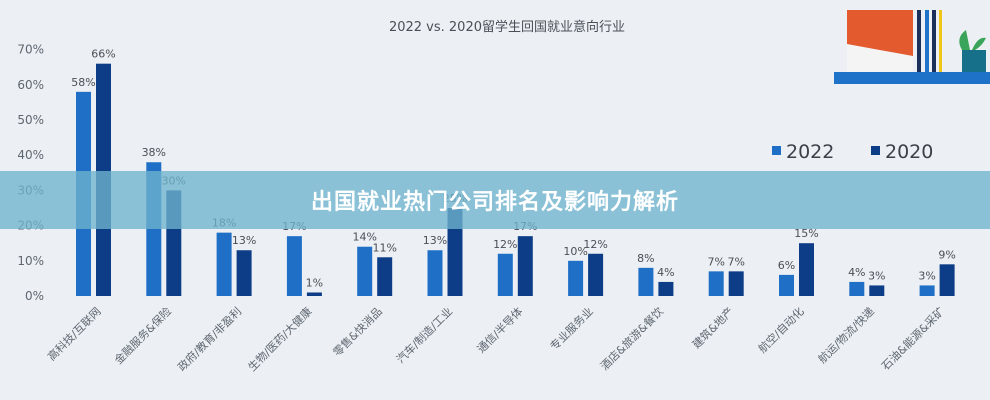 Image resolution: width=990 pixels, height=400 pixels. Describe the element at coordinates (846, 335) in the screenshot. I see `x-tick-label: 航运/物流/快递` at that location.